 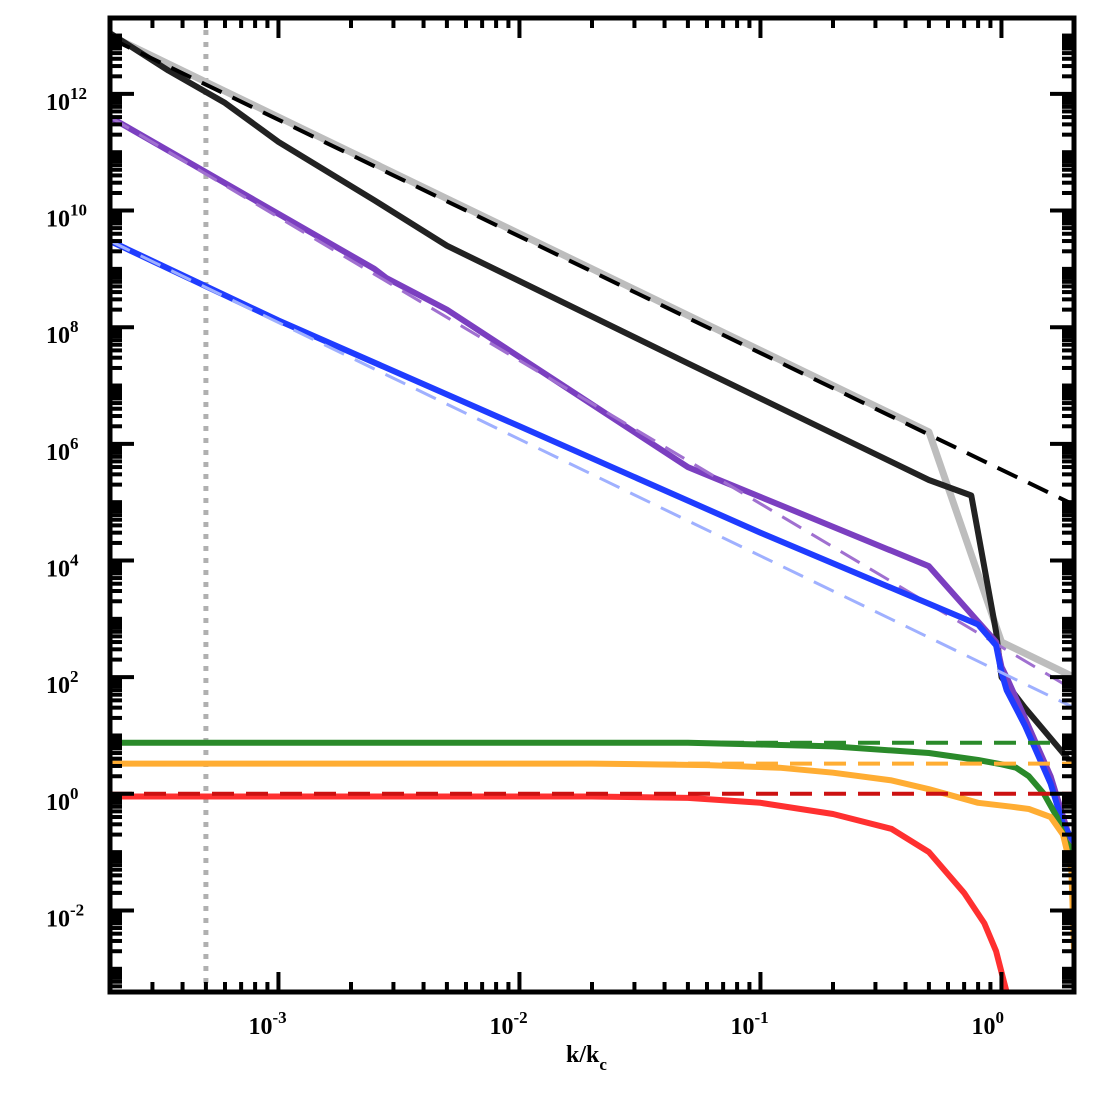 I want to click on y-tick-label: 10⁻², so click(x=65, y=916).